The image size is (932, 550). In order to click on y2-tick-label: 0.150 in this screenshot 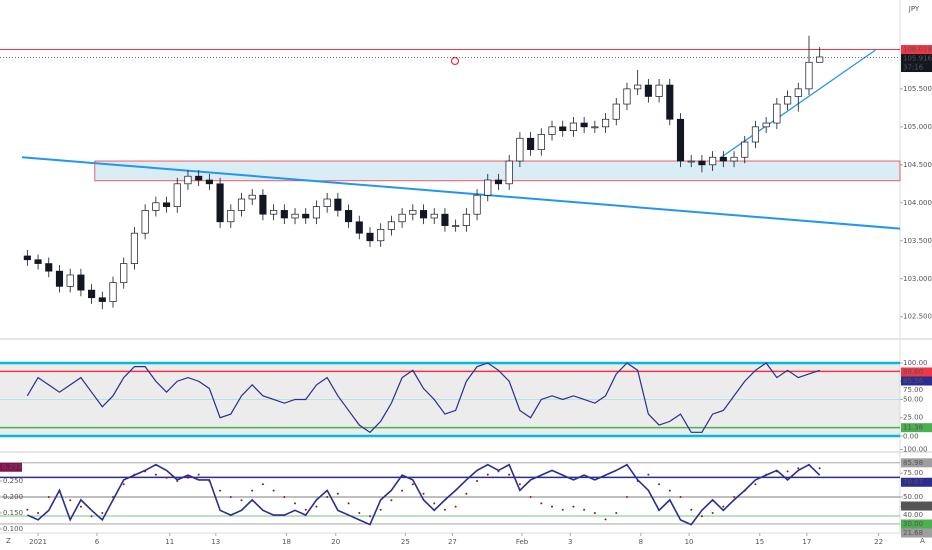, I will do `click(13, 513)`.